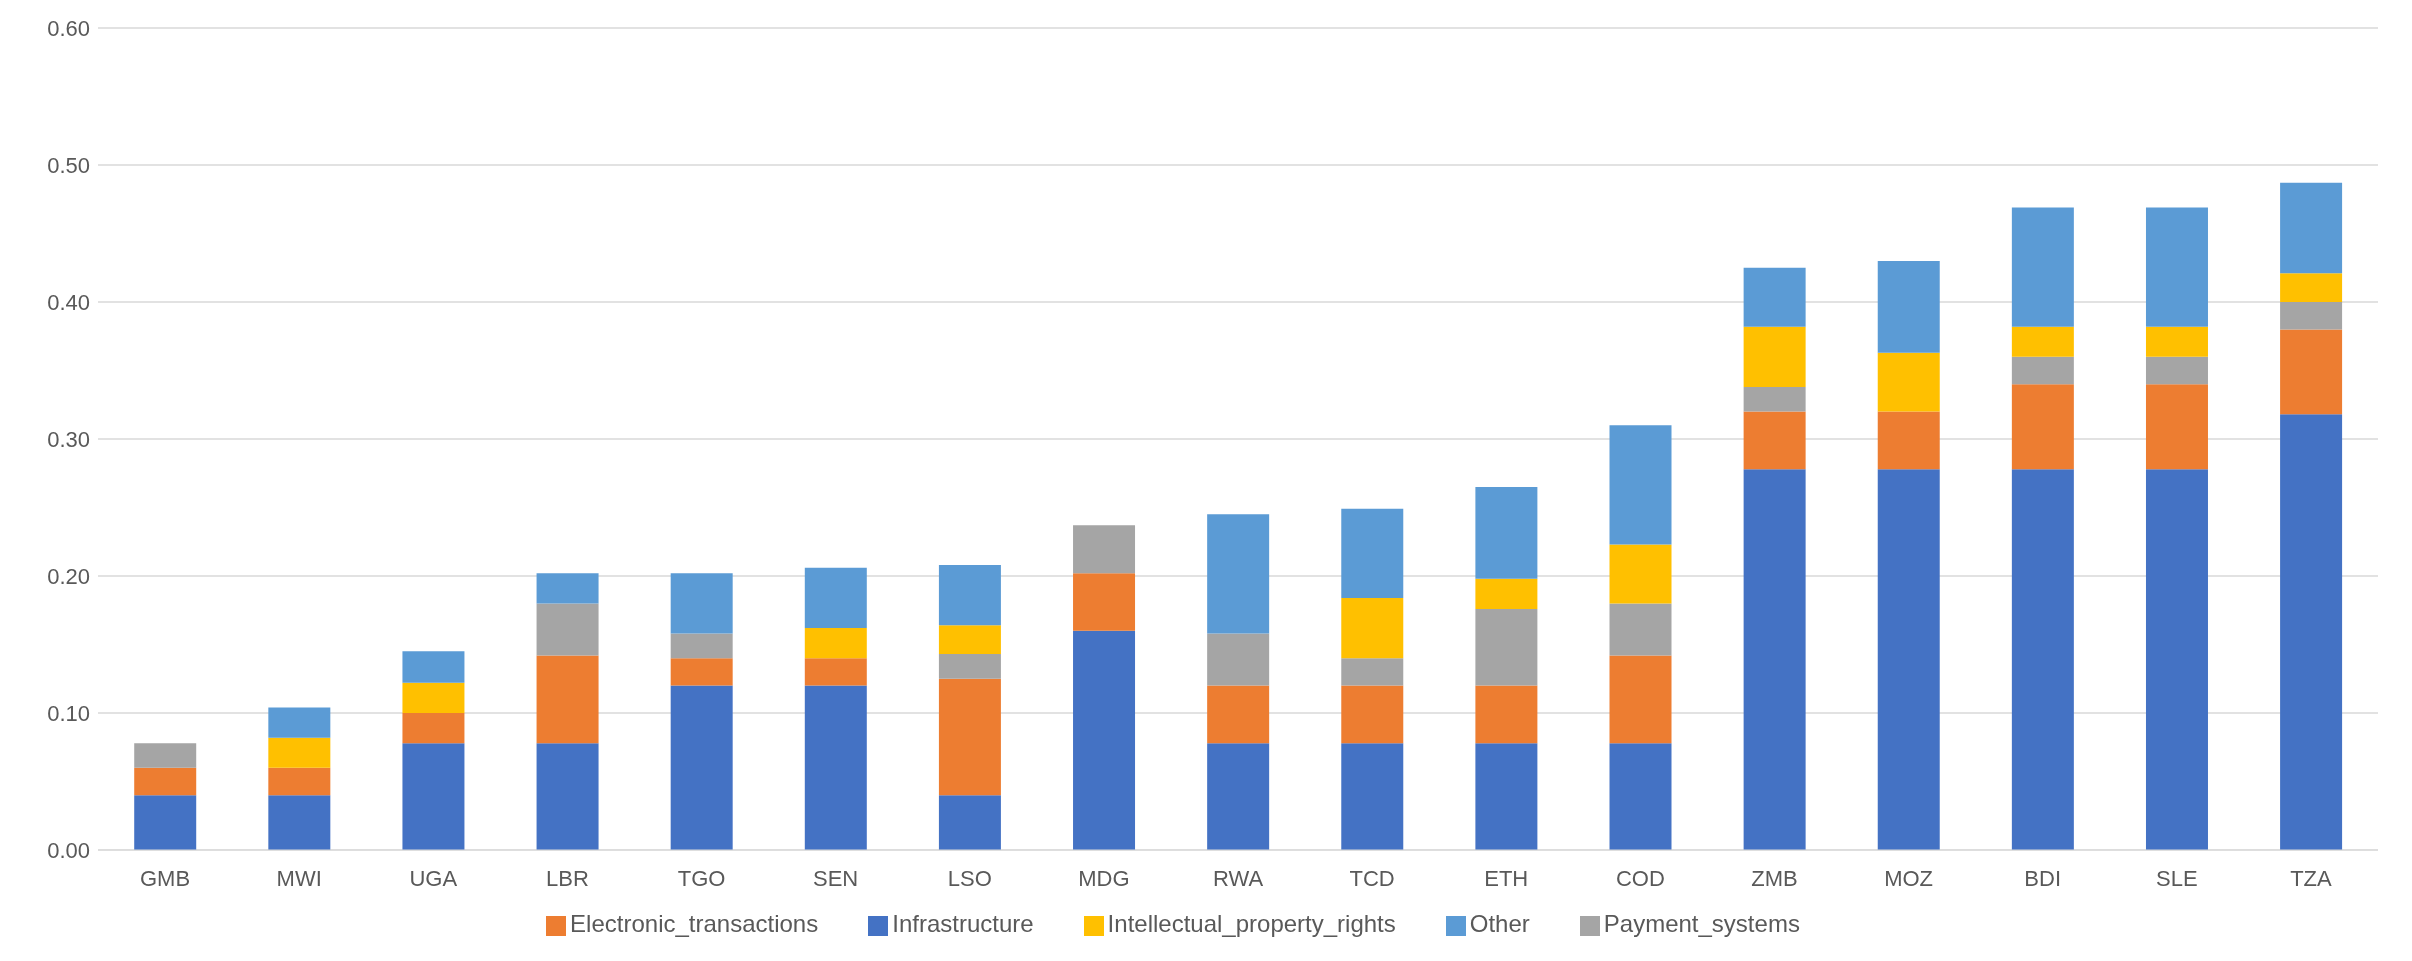 This screenshot has height=961, width=2412. I want to click on x-tick-label: MDG, so click(1104, 878).